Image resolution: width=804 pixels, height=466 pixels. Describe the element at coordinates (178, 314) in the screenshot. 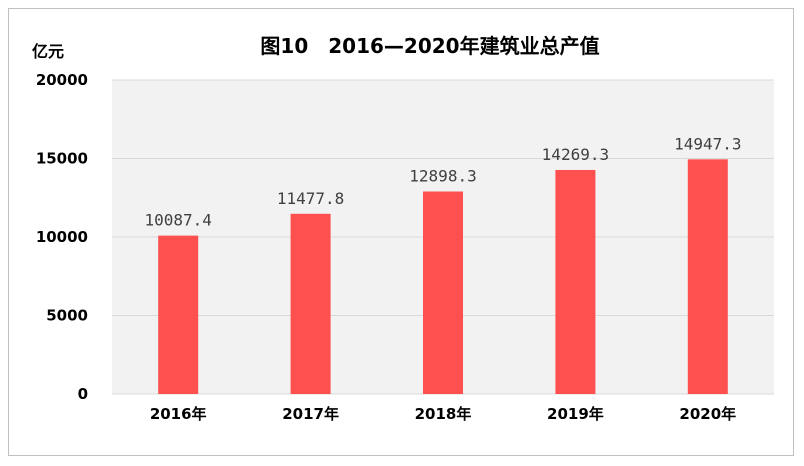

I see `bar-2016年` at that location.